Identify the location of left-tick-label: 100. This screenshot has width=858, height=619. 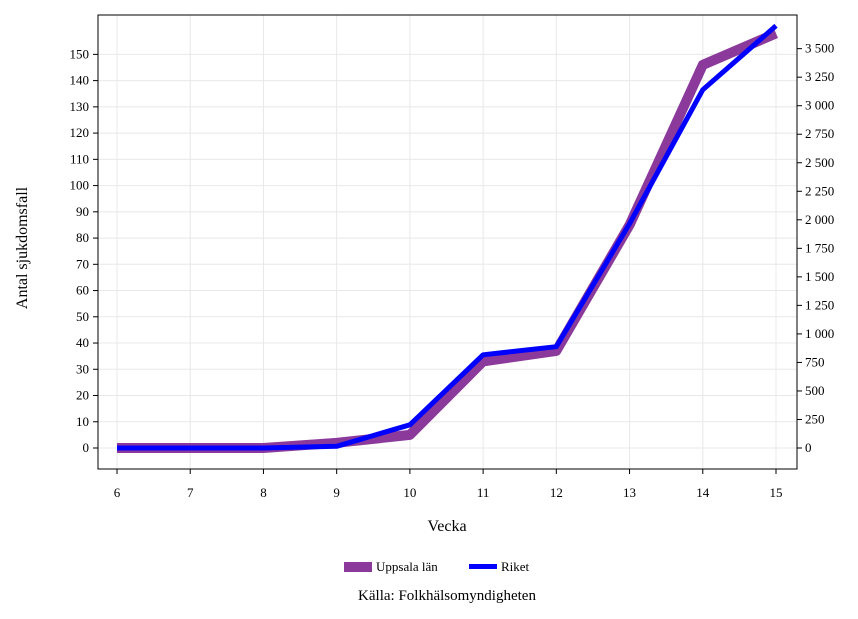
(80, 185).